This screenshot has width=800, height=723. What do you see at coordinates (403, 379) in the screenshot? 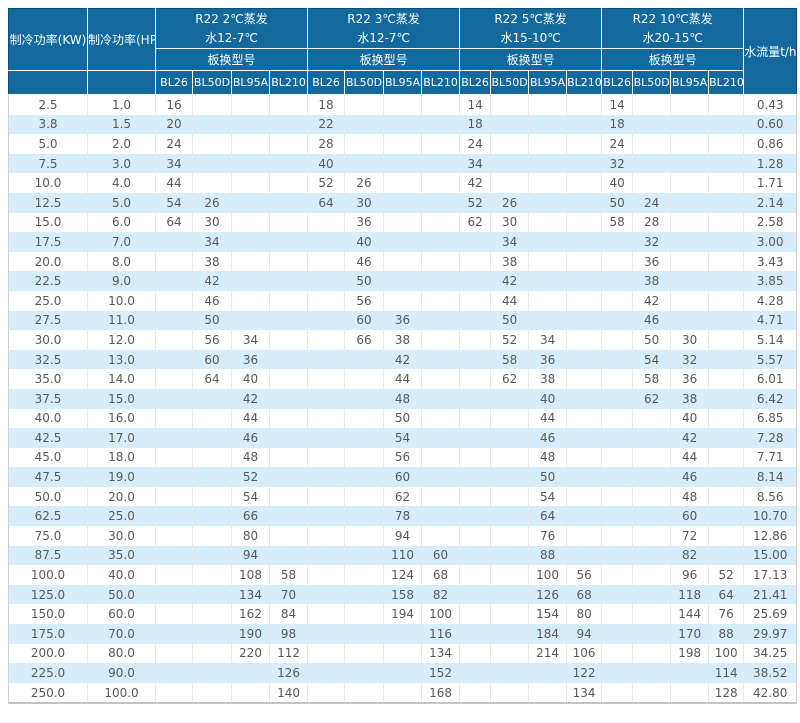
I see `cell-plate-count: 44` at bounding box center [403, 379].